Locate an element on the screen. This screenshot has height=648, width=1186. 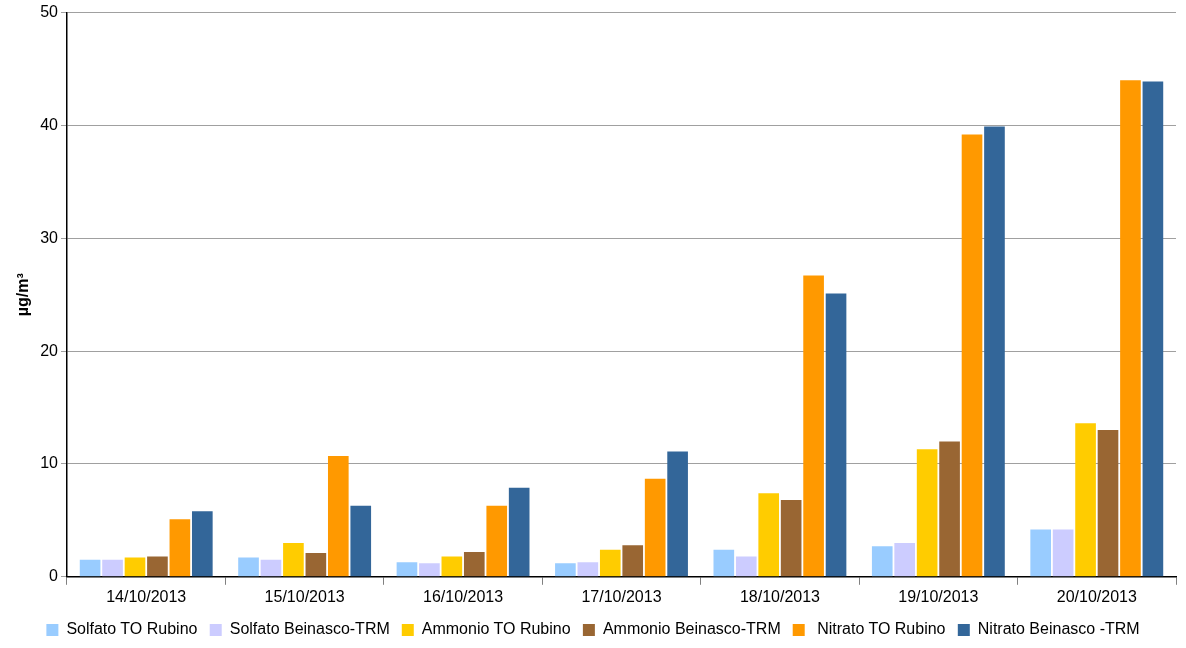
x-tick-label: 20/10/2013 is located at coordinates (1096, 596).